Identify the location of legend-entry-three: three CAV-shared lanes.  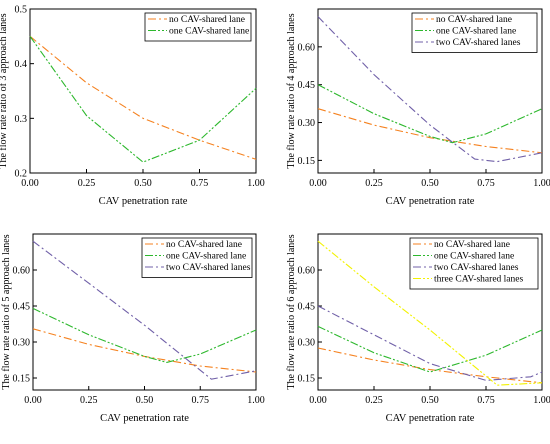
(478, 280).